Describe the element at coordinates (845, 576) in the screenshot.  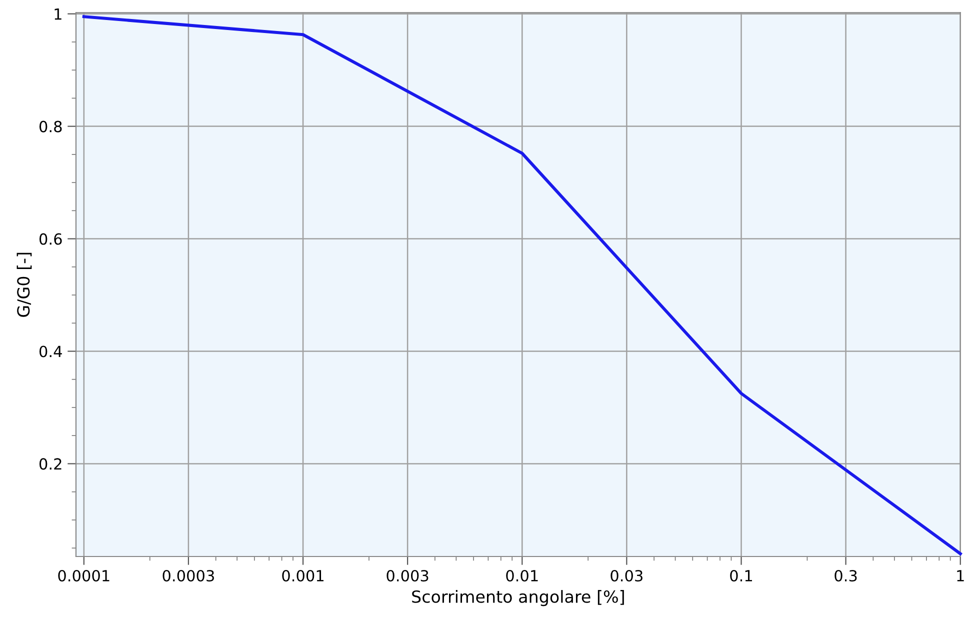
I see `x-tick-label: 0.3` at that location.